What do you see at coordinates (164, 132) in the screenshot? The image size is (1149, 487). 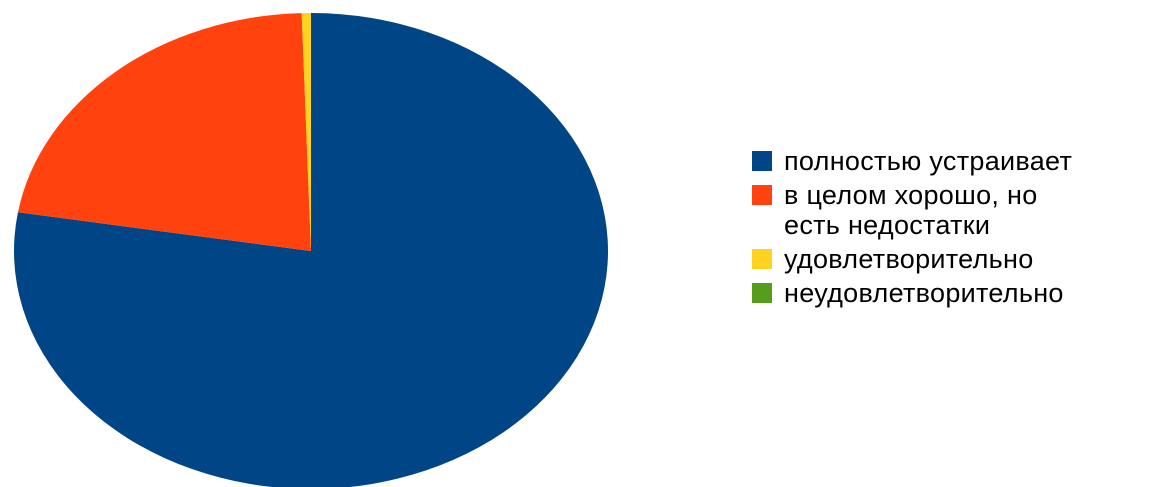 I see `pie-slice-good-with-drawbacks` at bounding box center [164, 132].